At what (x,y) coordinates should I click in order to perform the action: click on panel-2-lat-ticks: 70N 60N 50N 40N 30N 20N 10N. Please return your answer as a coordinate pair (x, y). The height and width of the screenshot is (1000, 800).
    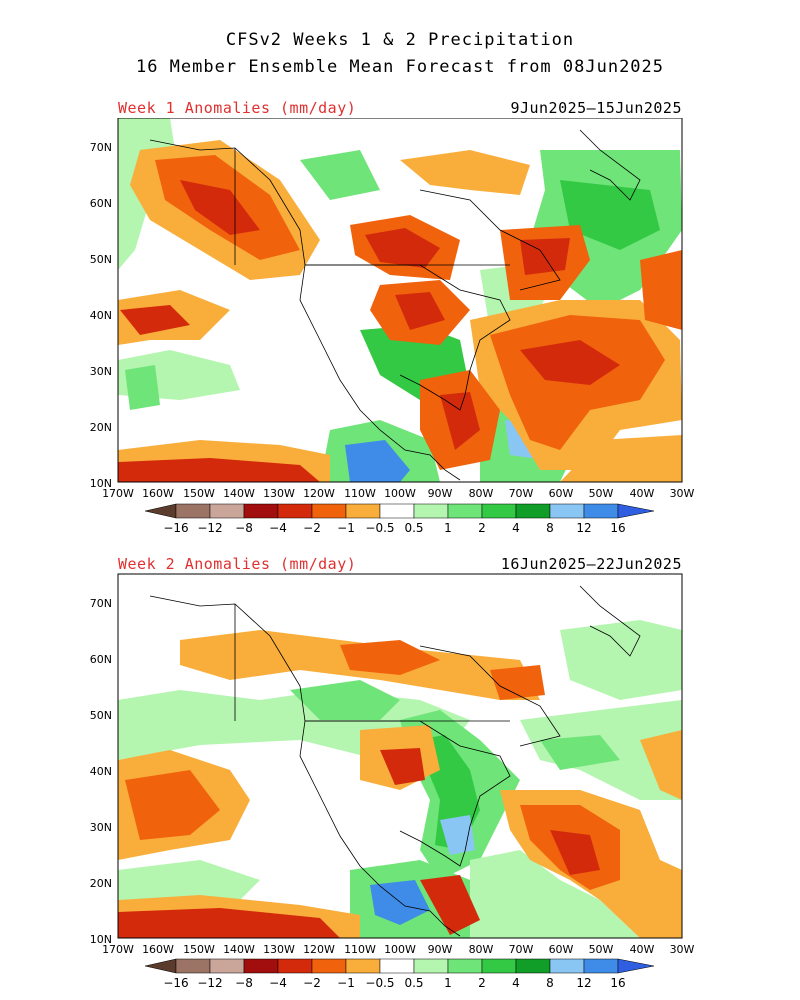
    Looking at the image, I should click on (101, 771).